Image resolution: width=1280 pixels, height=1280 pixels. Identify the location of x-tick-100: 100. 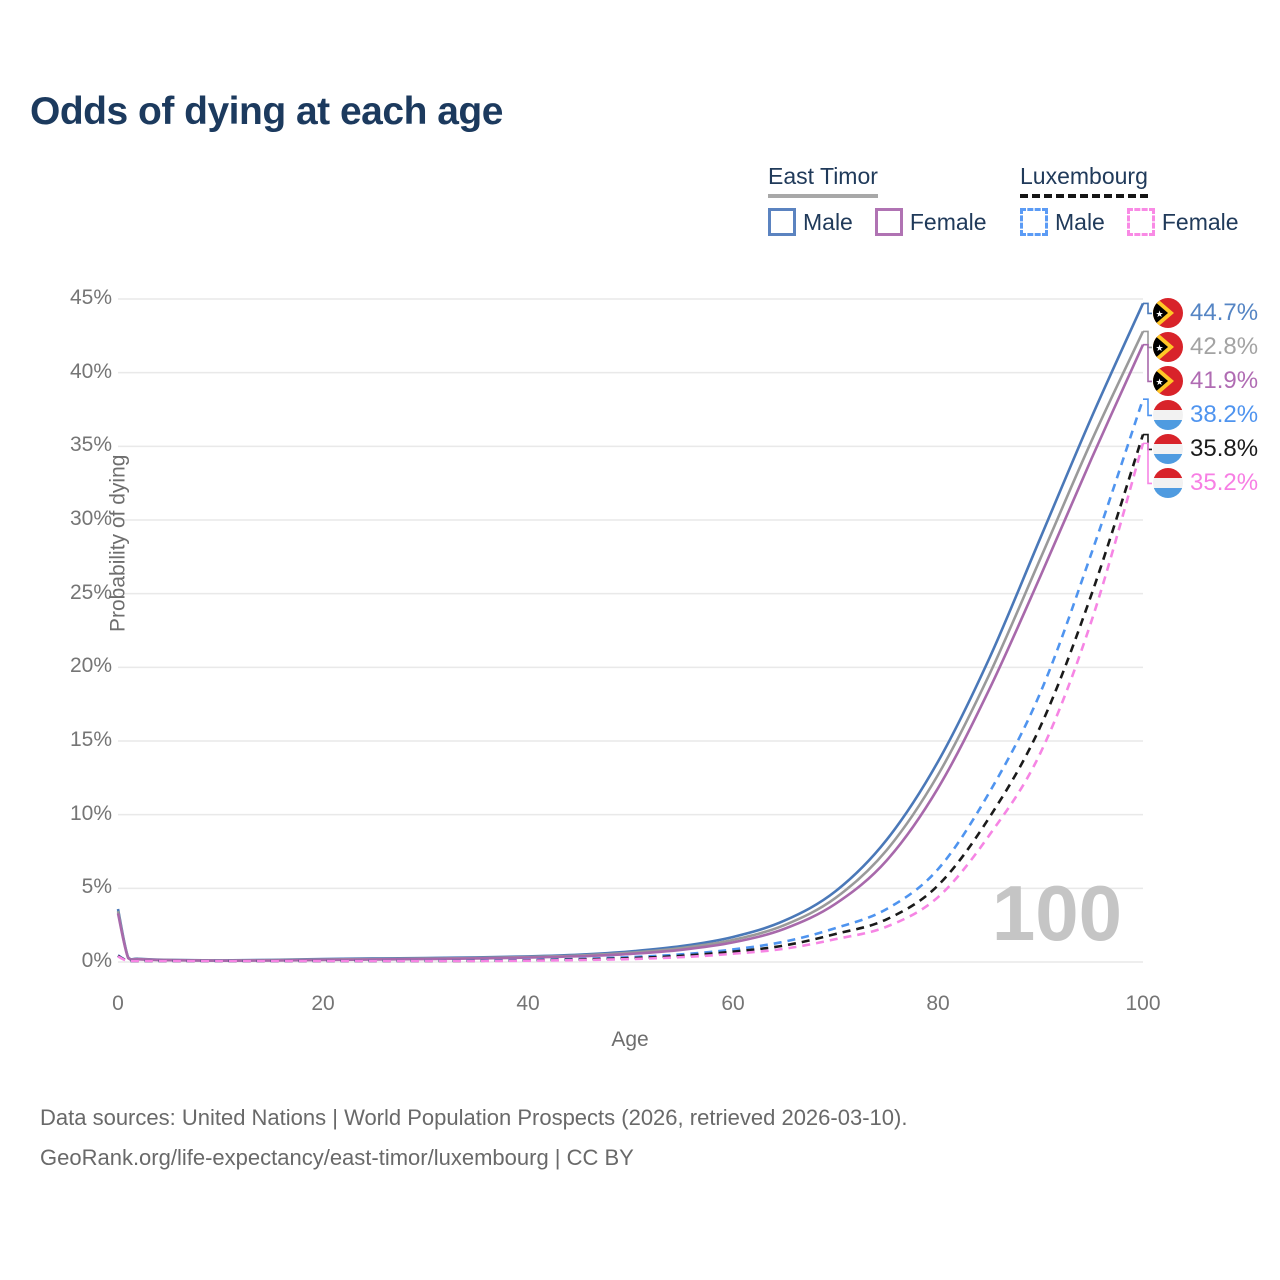
(1143, 1003).